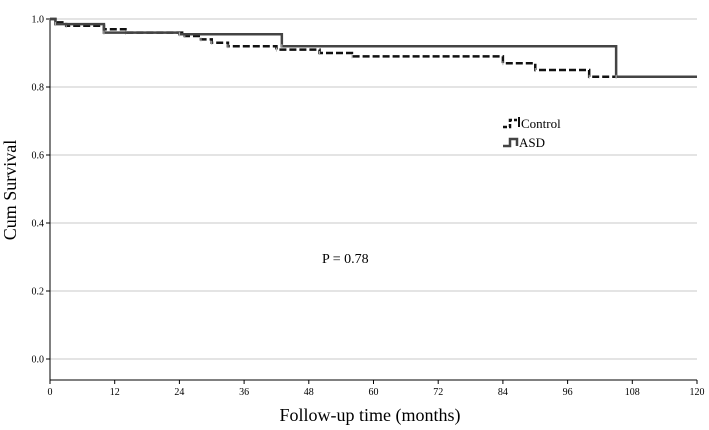  What do you see at coordinates (370, 415) in the screenshot?
I see `x-axis-title: Follow-up time (months)` at bounding box center [370, 415].